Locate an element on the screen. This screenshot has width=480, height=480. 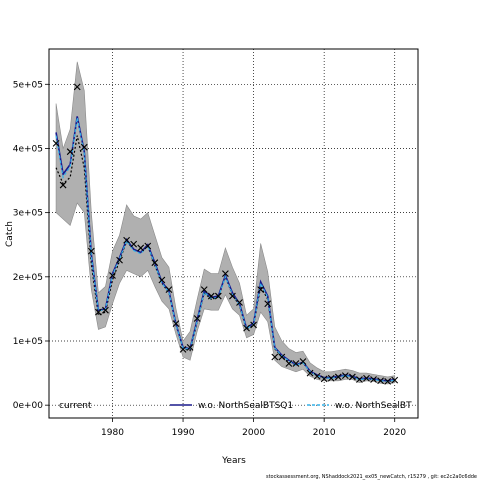
x-axis-title: Years is located at coordinates (233, 461).